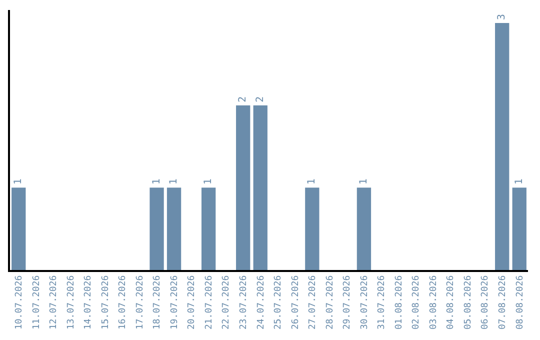  What do you see at coordinates (175, 302) in the screenshot?
I see `x-tick-label: 19.07.2026` at bounding box center [175, 302].